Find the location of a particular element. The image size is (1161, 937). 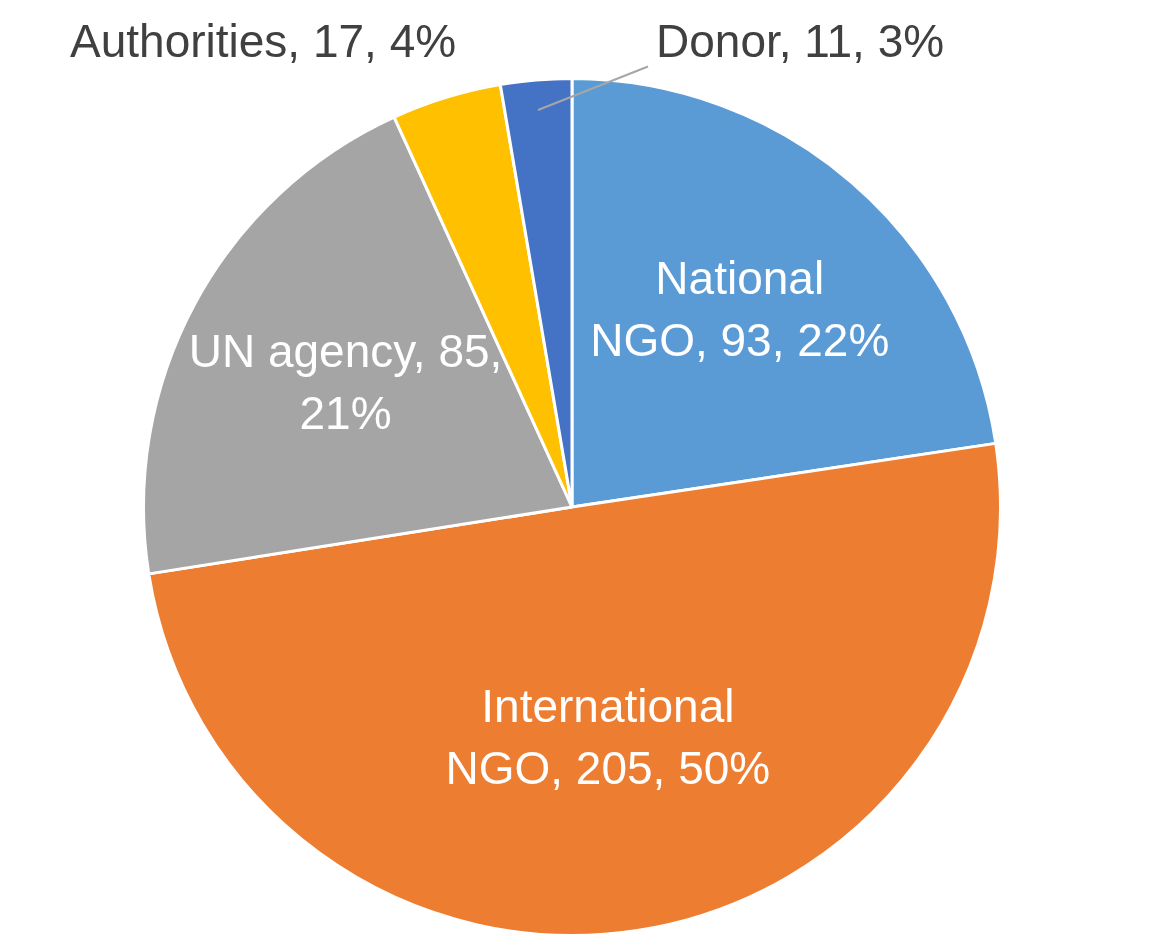

slice-label: Donor, 11, 3% is located at coordinates (800, 41).